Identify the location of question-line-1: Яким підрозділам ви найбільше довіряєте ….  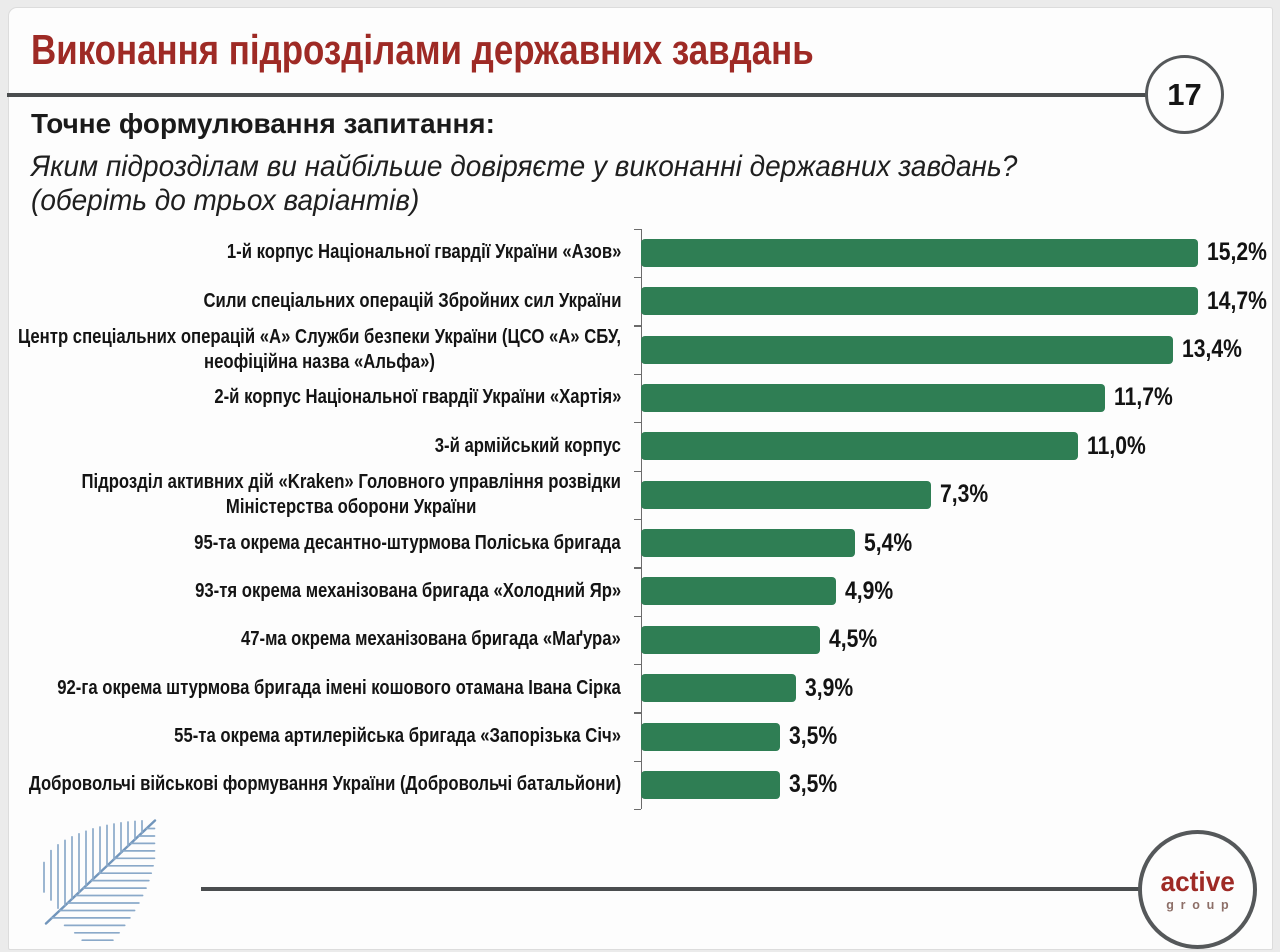
(524, 166).